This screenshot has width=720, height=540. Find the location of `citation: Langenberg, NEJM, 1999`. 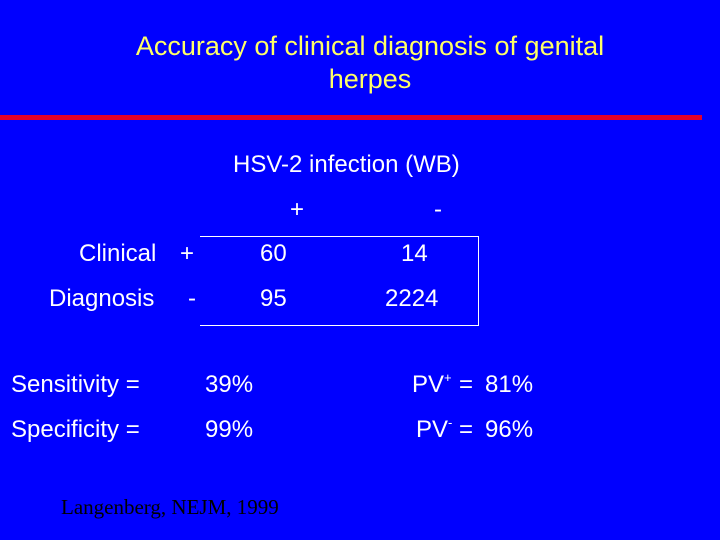

citation: Langenberg, NEJM, 1999 is located at coordinates (170, 507).